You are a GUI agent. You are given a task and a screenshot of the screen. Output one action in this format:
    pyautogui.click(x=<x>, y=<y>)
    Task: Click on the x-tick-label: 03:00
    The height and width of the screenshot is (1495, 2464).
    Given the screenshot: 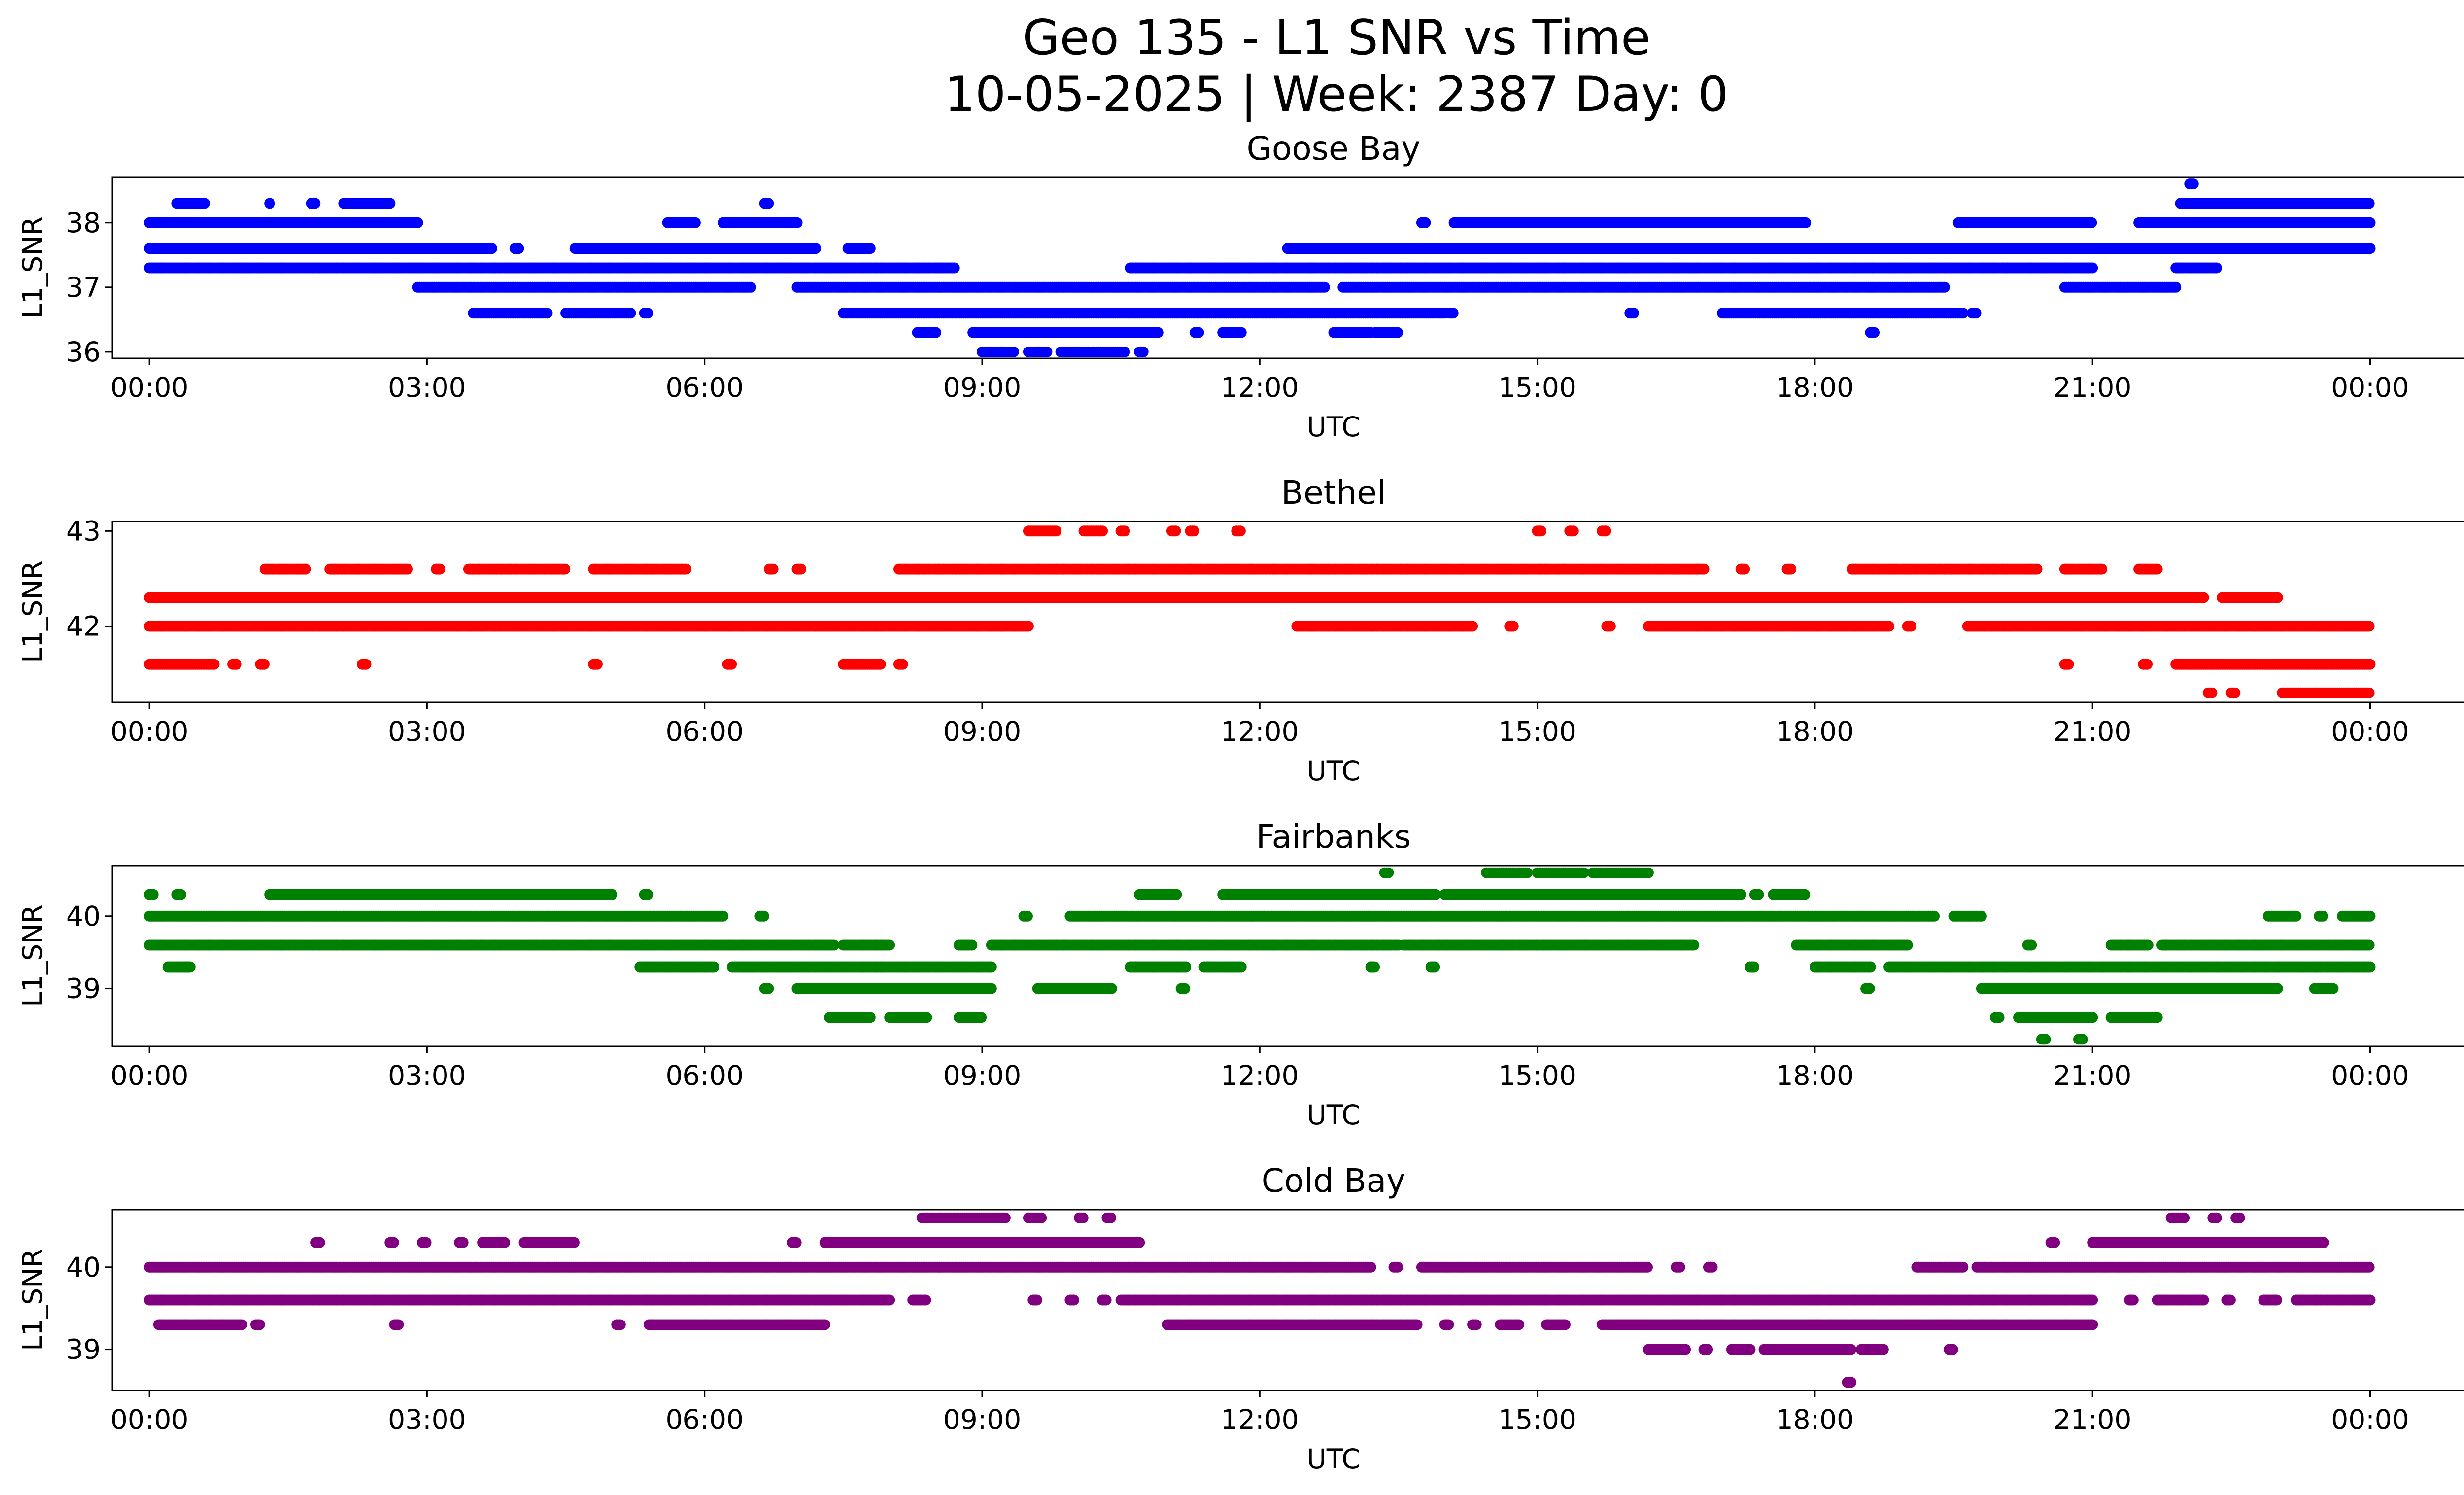 What is the action you would take?
    pyautogui.click(x=427, y=387)
    